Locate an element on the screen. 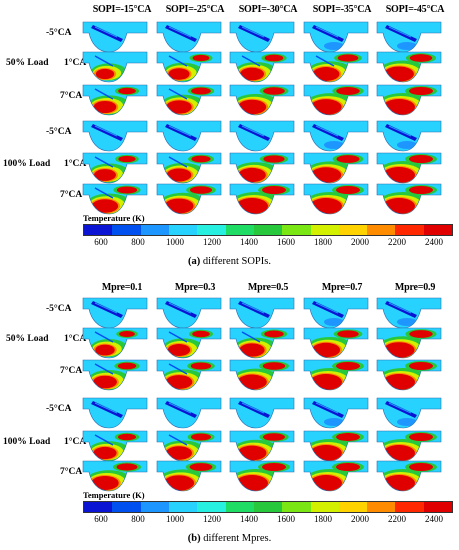 The height and width of the screenshot is (550, 459). column-header: Mpre=0.9 is located at coordinates (415, 287).